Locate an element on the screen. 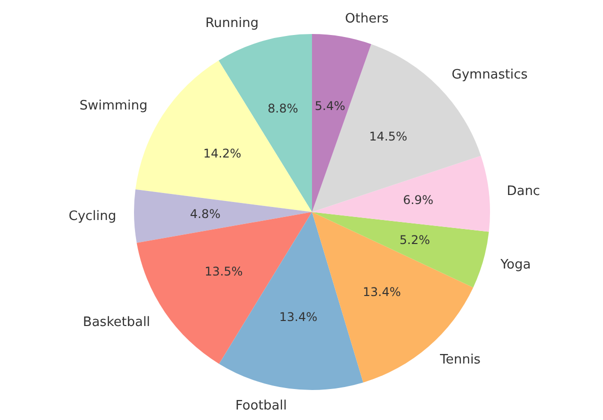 Image resolution: width=603 pixels, height=420 pixels. slice-label: Football is located at coordinates (261, 406).